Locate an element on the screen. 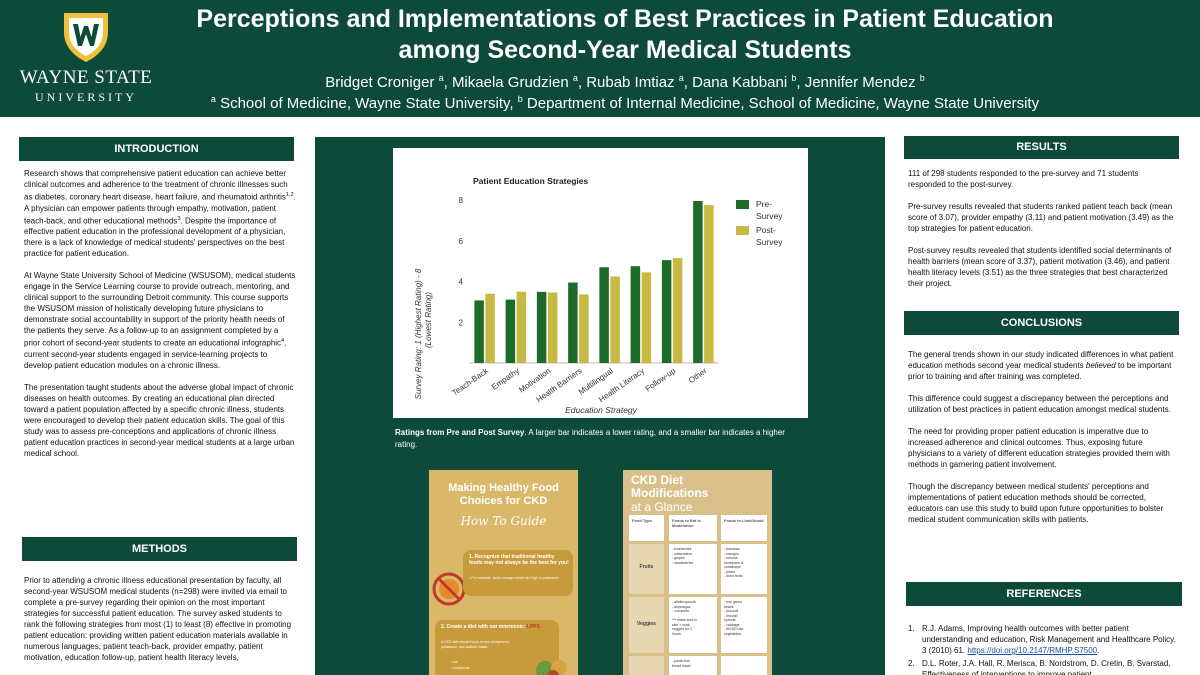 This screenshot has height=675, width=1200. affil-mark-a: a is located at coordinates (213, 99).